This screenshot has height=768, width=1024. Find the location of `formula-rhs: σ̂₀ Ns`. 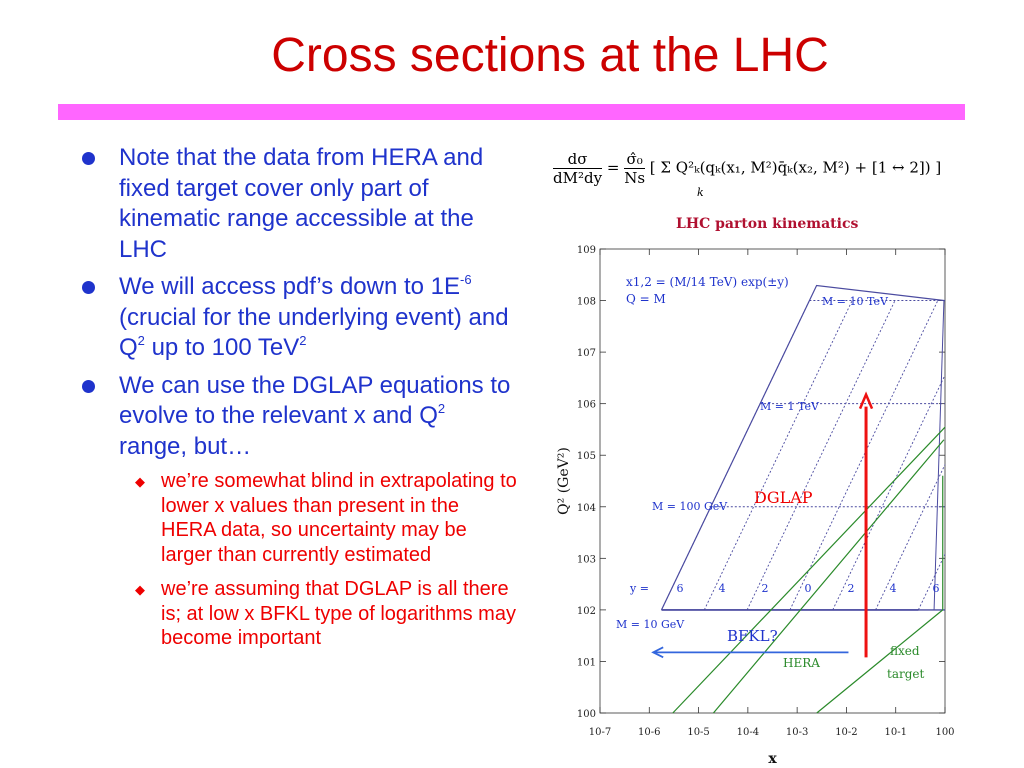

formula-rhs: σ̂₀ Ns is located at coordinates (635, 168).